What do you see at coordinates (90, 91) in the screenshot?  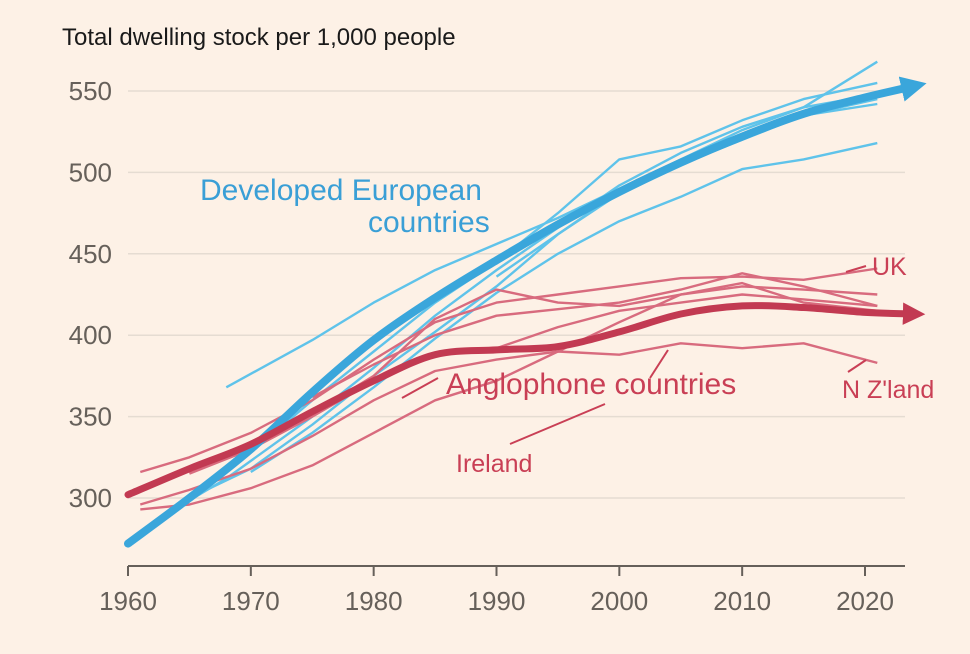 I see `y-tick-label-550: 550` at bounding box center [90, 91].